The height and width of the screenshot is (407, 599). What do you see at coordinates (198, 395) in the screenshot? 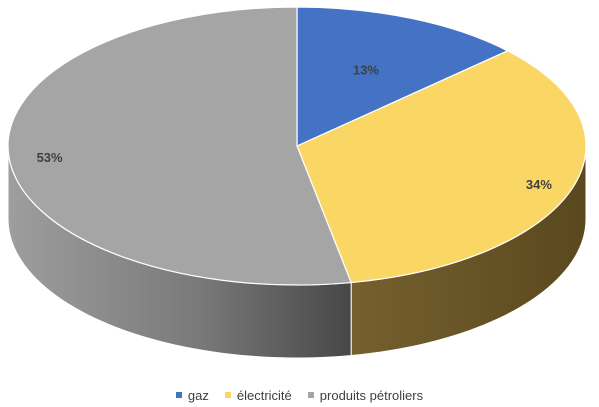
I see `legend-label-gaz: gaz` at bounding box center [198, 395].